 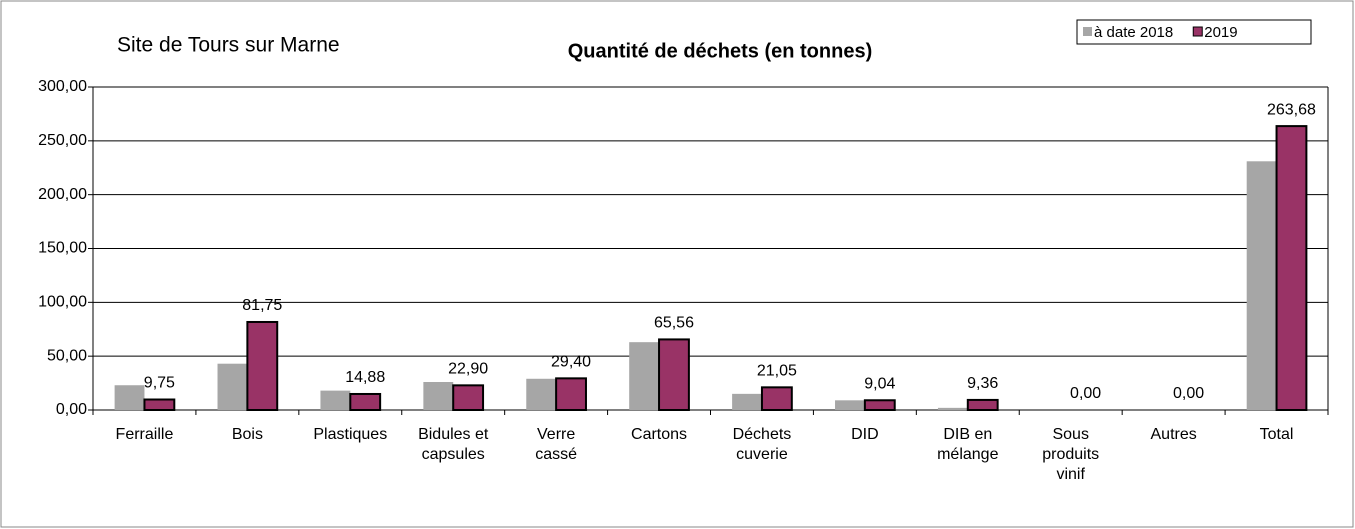 I want to click on x-tick-label: Plastiques, so click(x=350, y=434).